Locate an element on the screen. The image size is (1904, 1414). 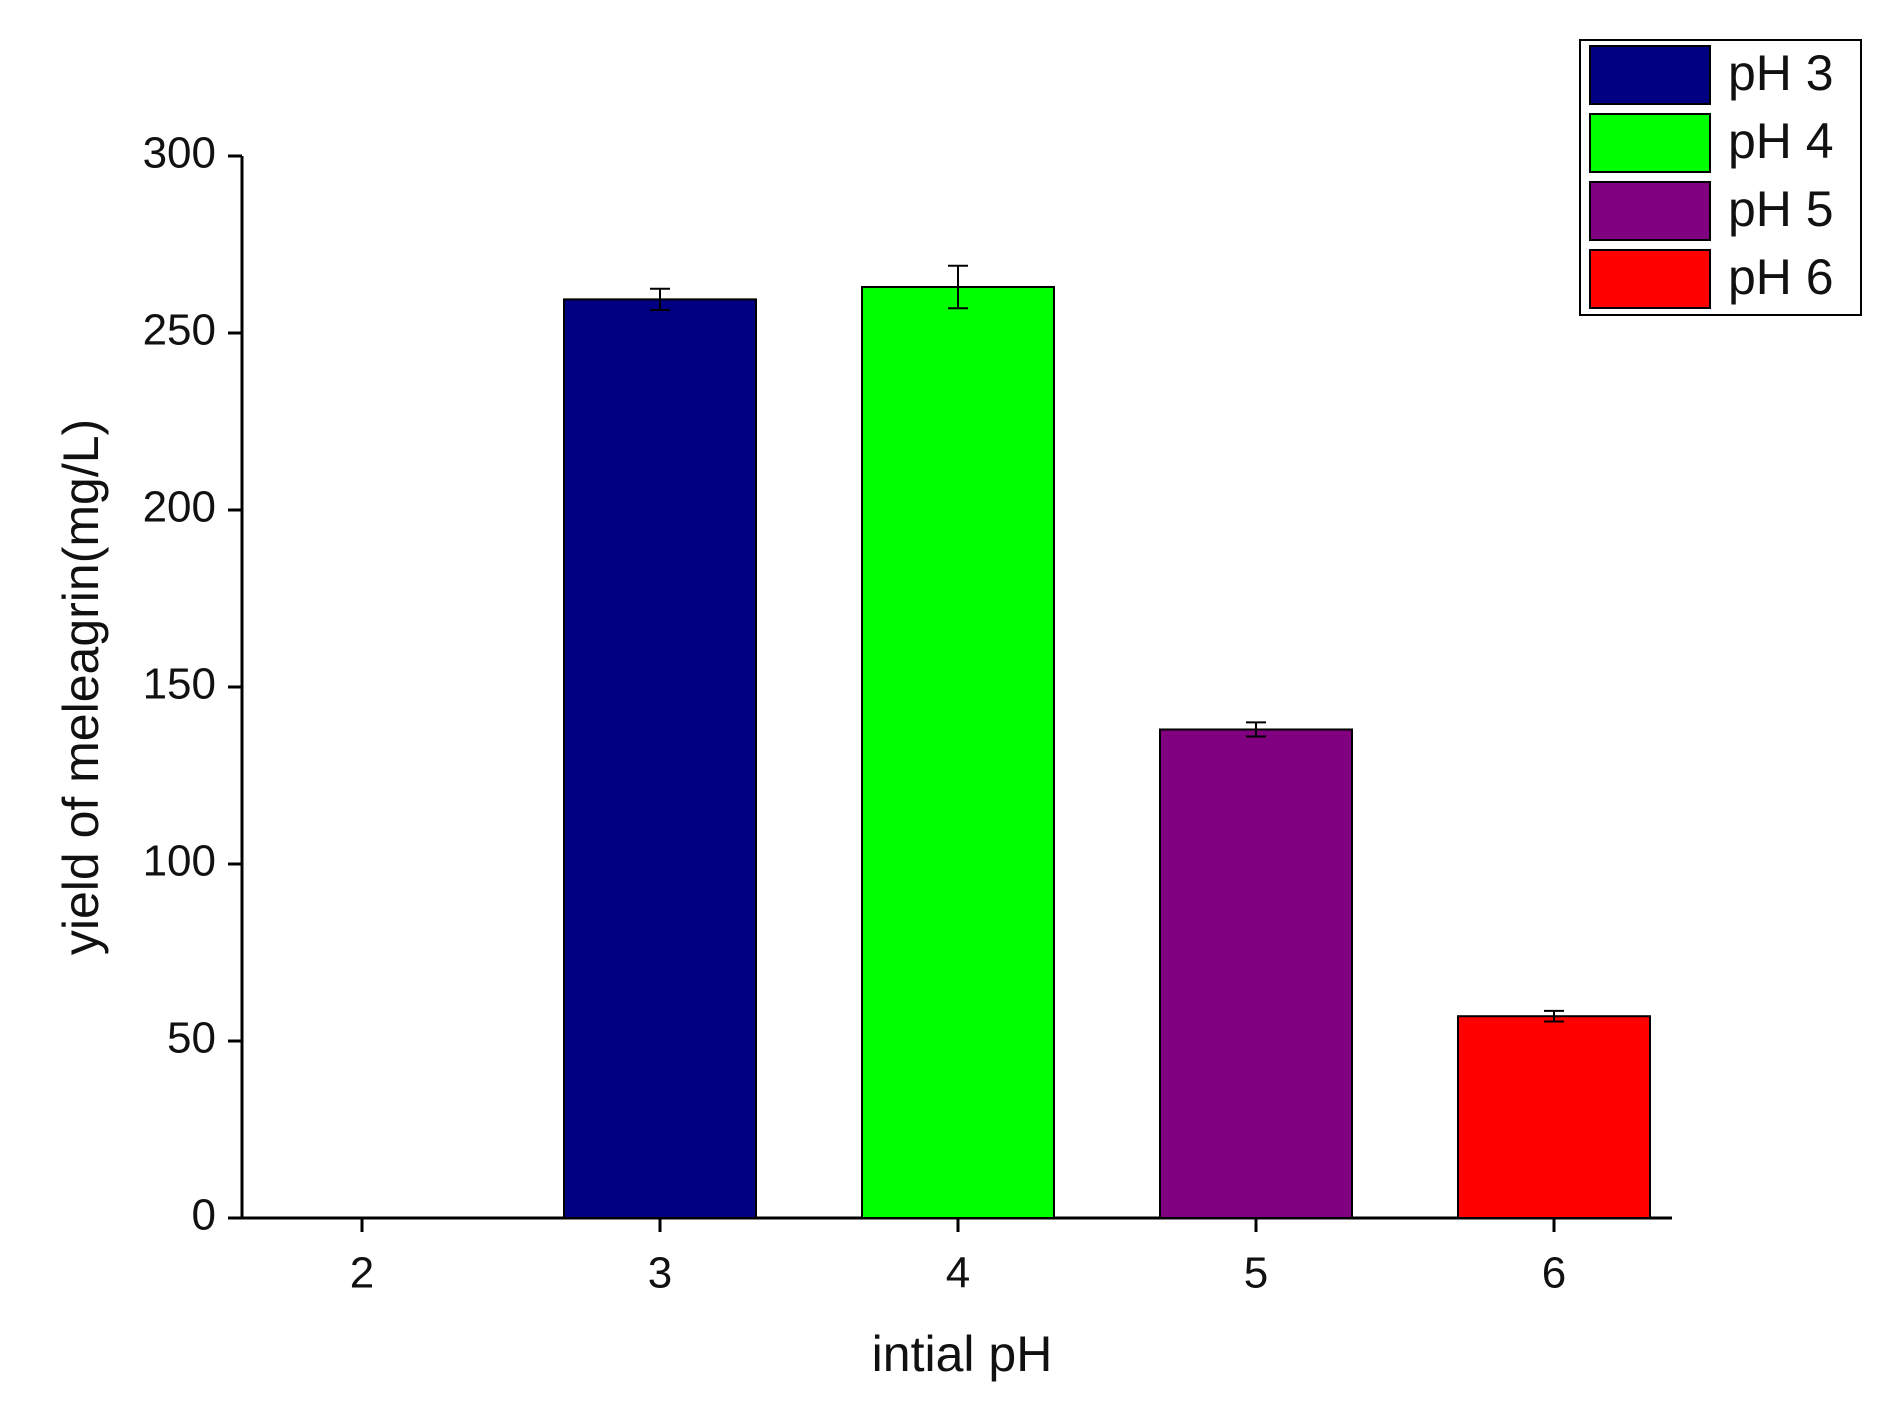
x-tick-label: 2 is located at coordinates (362, 1273).